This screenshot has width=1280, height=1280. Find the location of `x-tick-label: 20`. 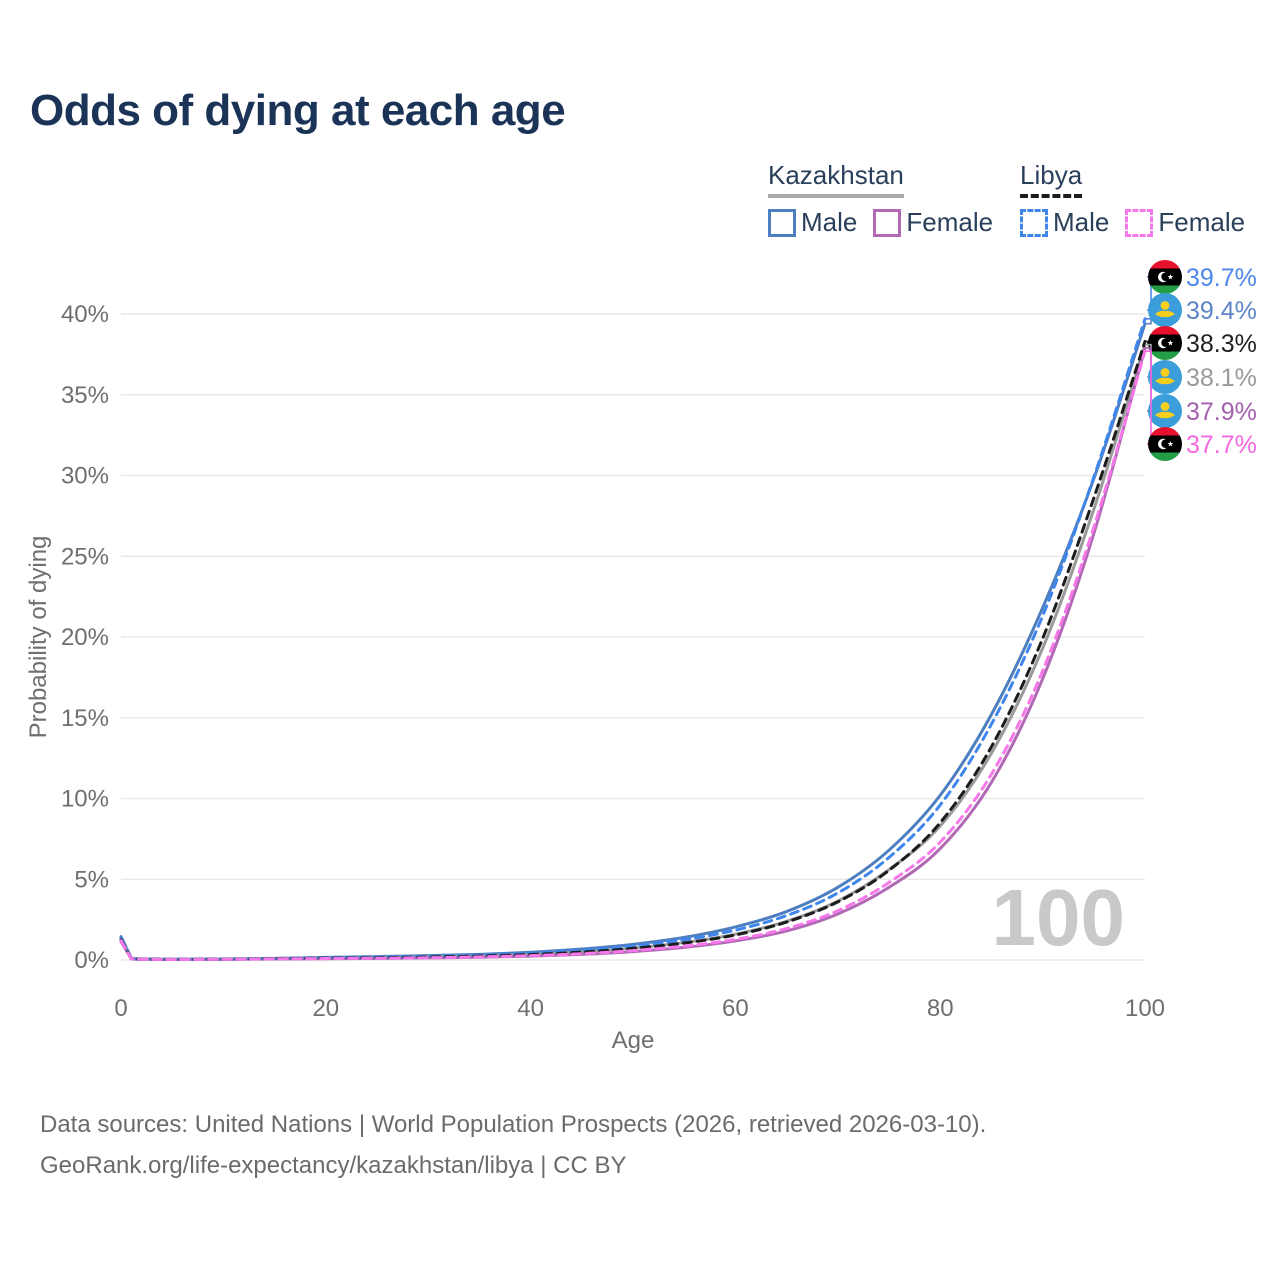

x-tick-label: 20 is located at coordinates (325, 1008).